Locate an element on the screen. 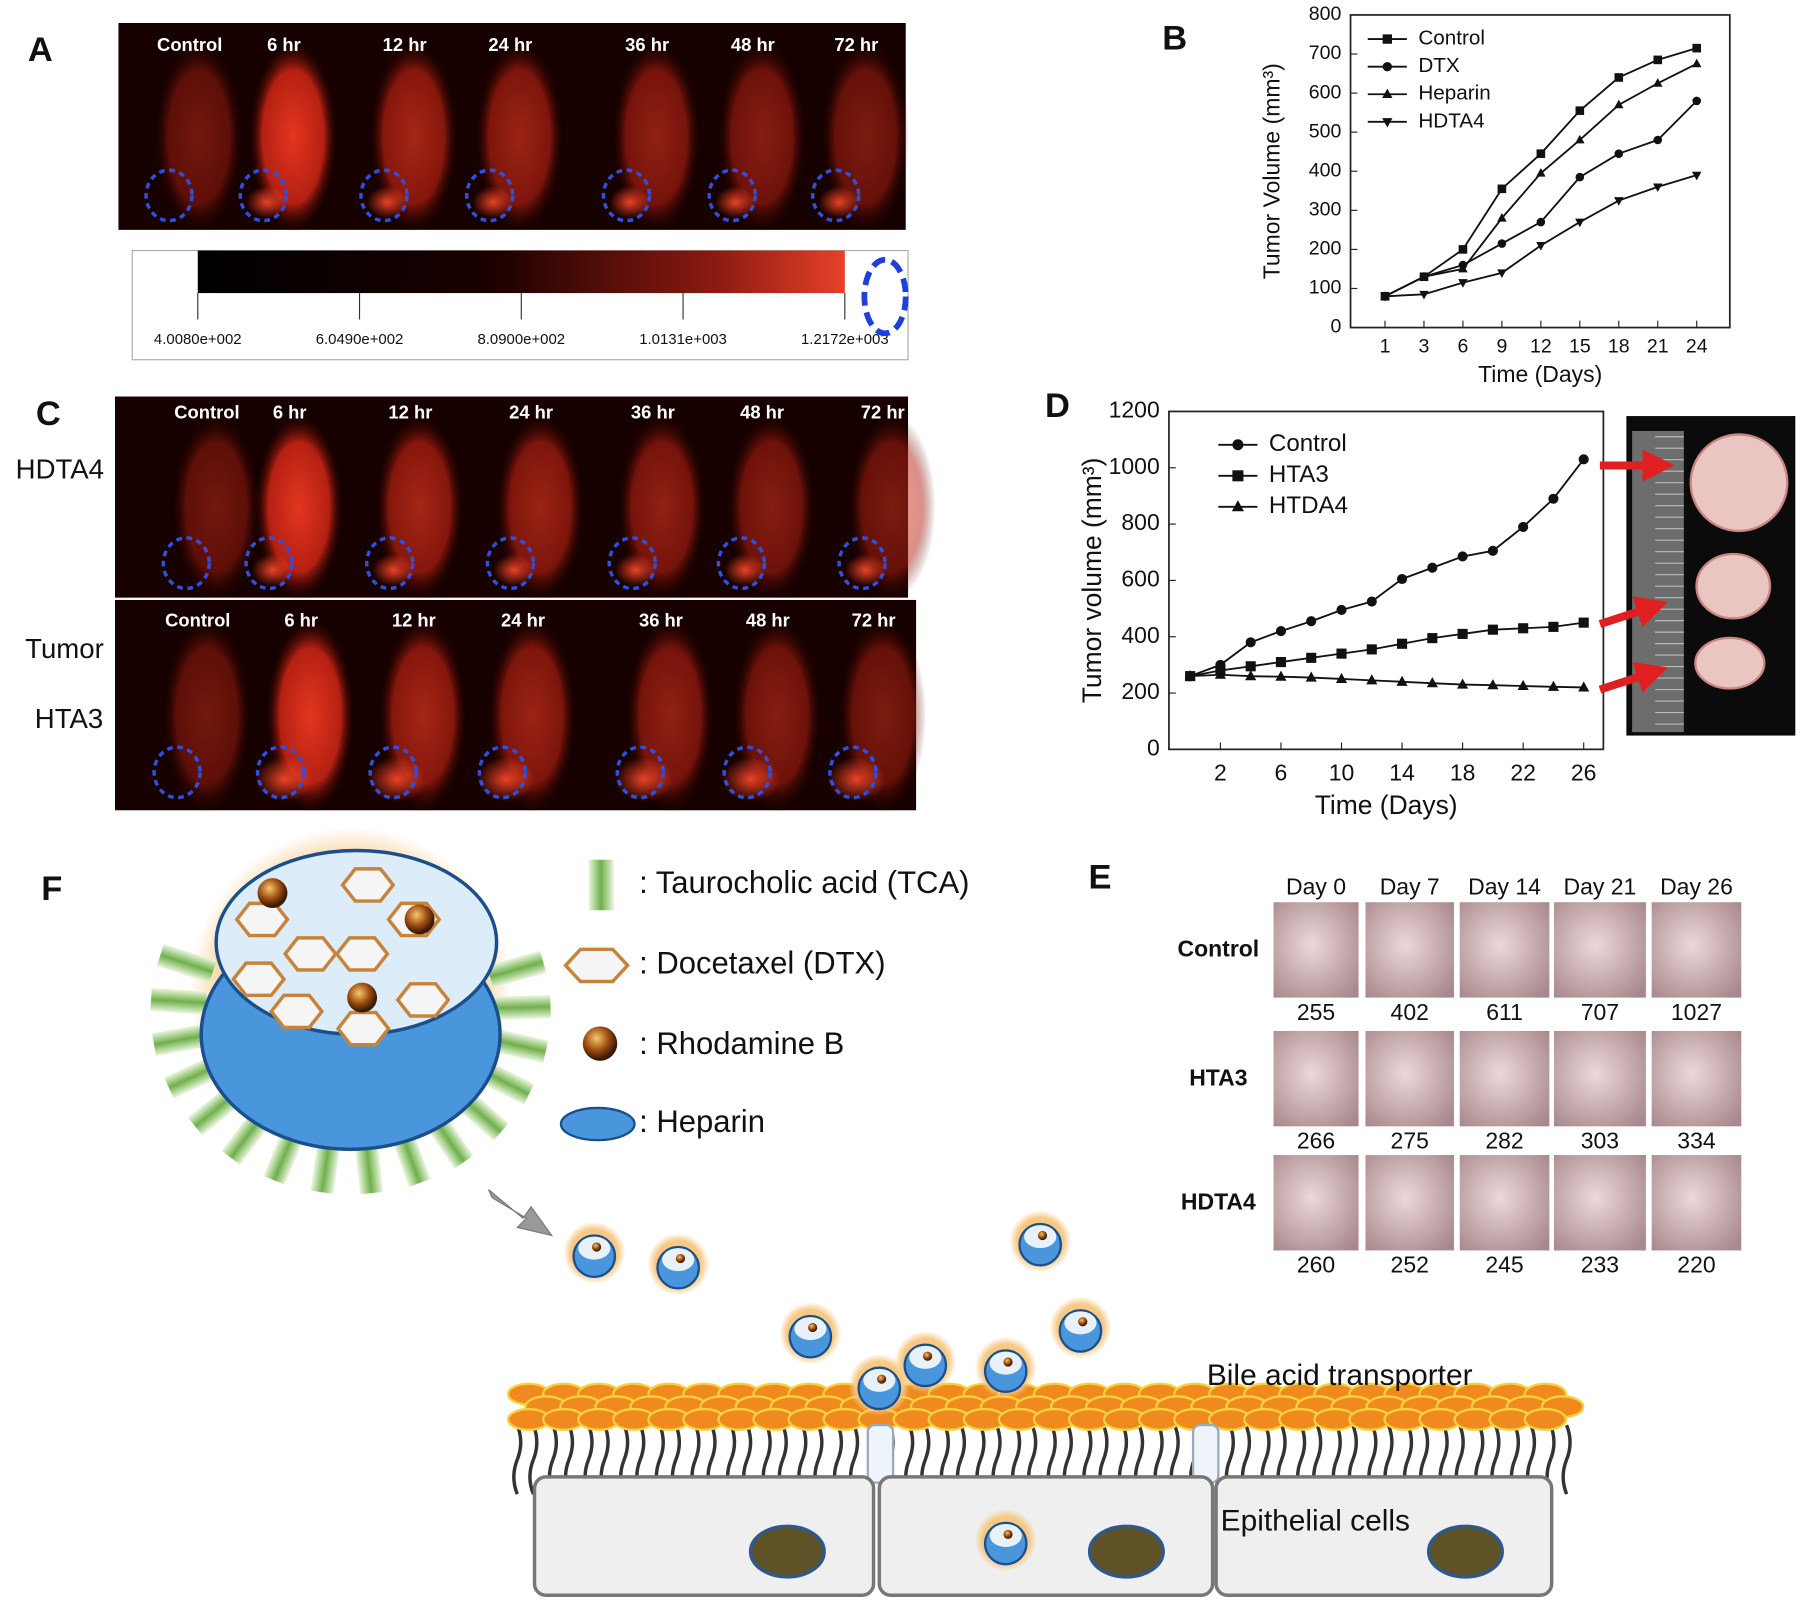  nucleus is located at coordinates (787, 1551).